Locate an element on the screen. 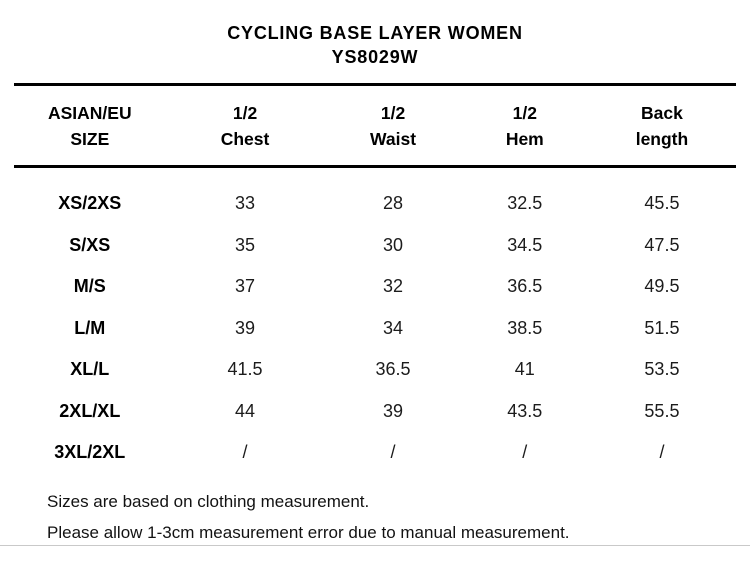 This screenshot has width=750, height=581. header-cell-size: ASIAN/EU SIZE is located at coordinates (90, 126).